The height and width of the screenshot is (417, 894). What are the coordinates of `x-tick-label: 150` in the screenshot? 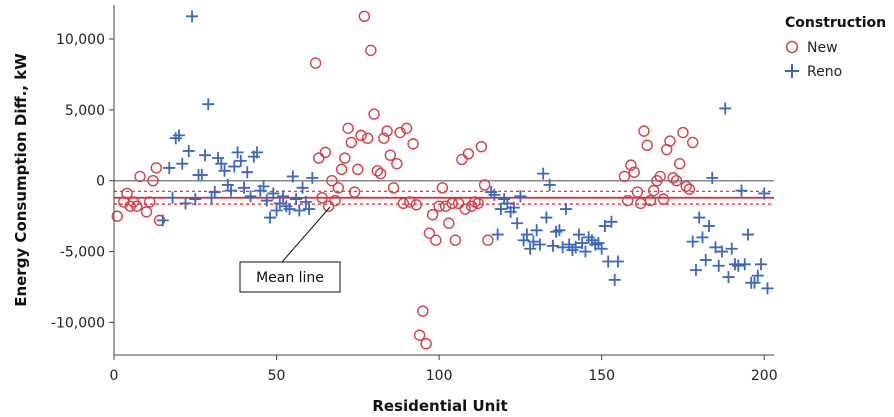 It's located at (601, 376).